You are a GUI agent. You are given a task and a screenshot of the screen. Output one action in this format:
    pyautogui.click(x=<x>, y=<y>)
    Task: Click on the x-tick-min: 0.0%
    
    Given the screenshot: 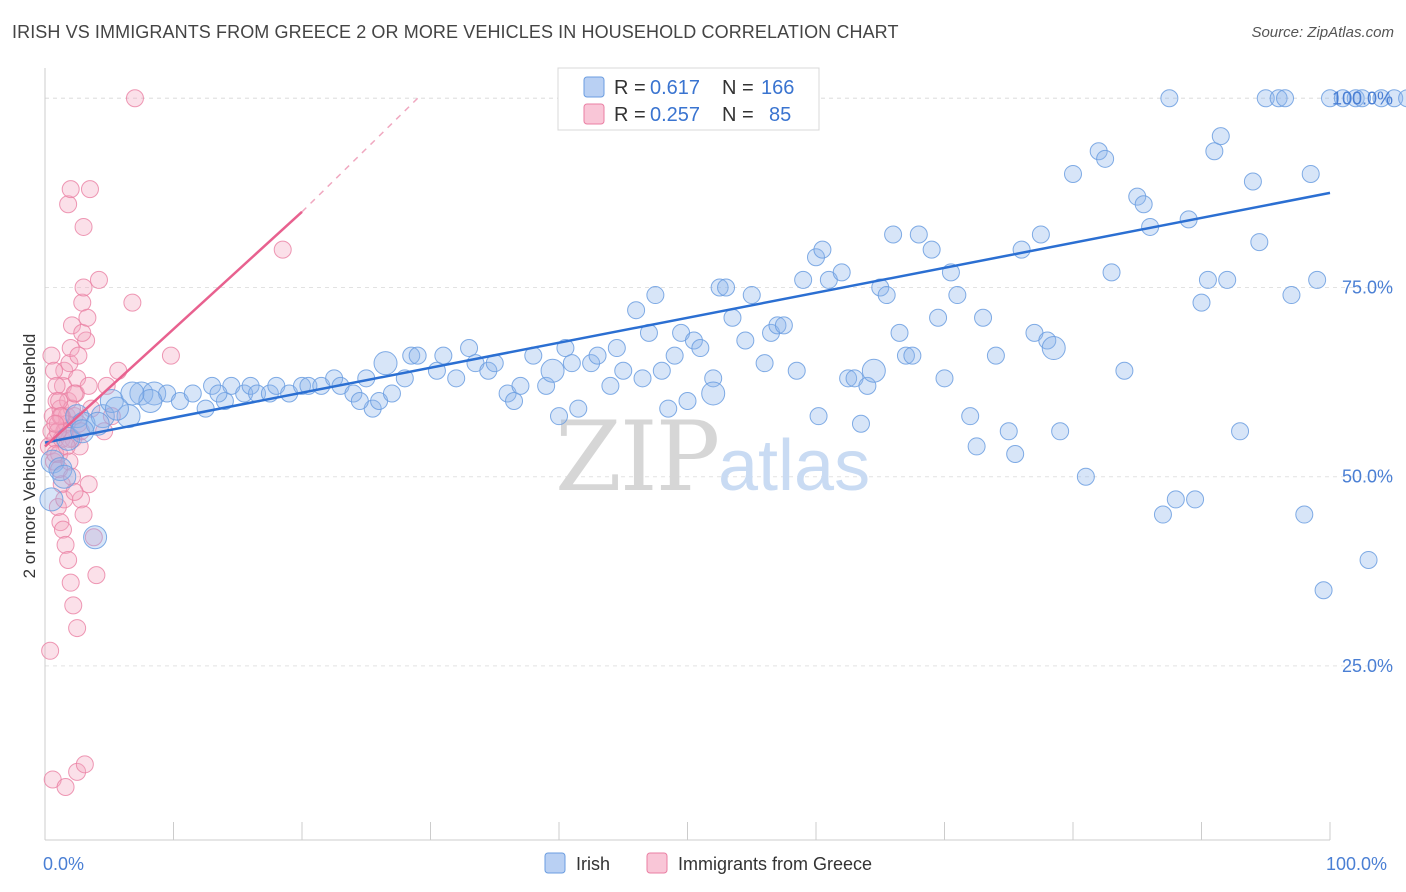 What is the action you would take?
    pyautogui.click(x=63, y=864)
    